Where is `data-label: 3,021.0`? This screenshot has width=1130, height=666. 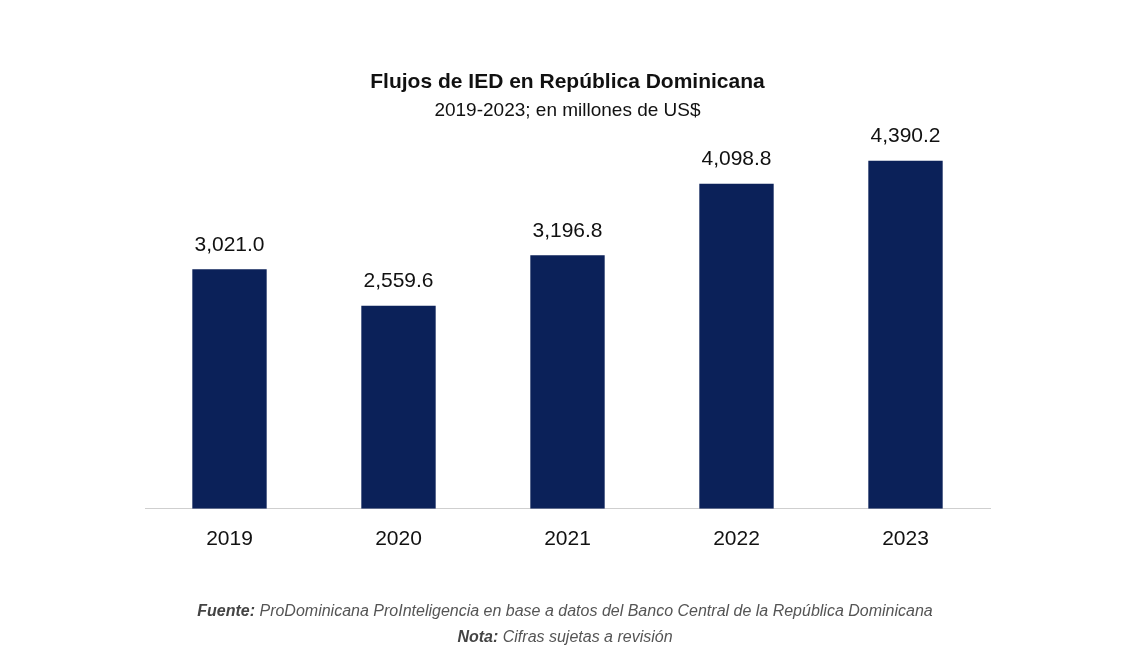
data-label: 3,021.0 is located at coordinates (229, 243).